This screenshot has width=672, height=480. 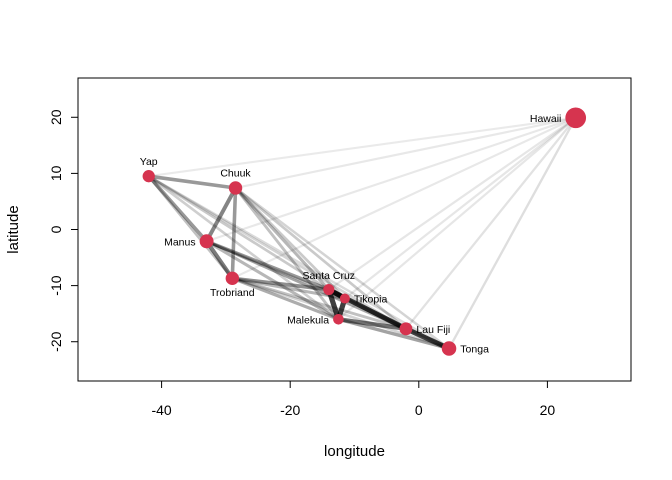 I want to click on node-label-manus: Manus, so click(x=180, y=242).